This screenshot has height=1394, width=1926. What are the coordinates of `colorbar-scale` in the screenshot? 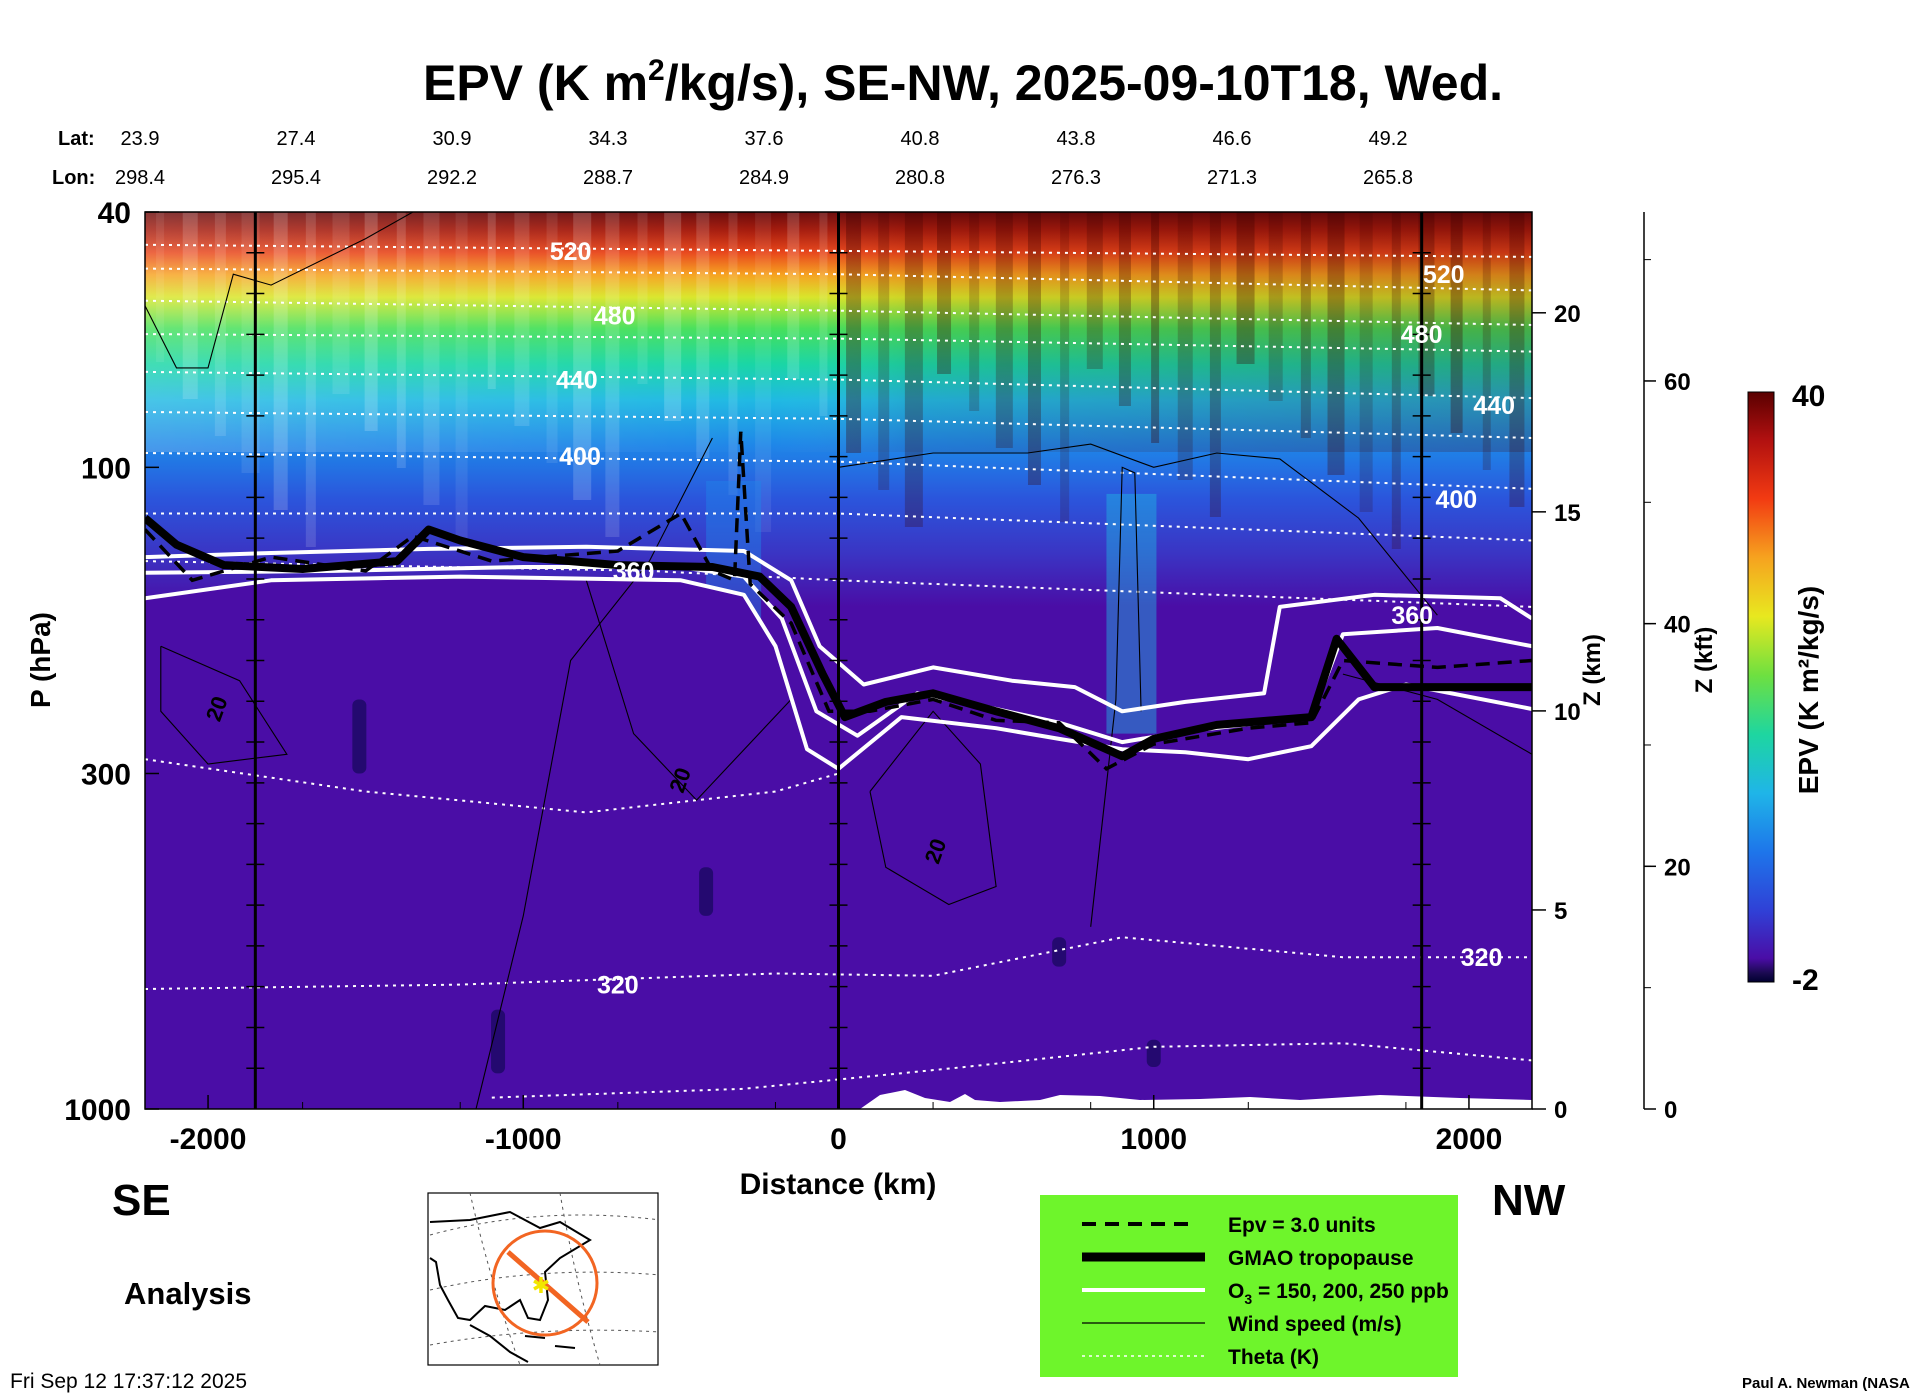 It's located at (1761, 687).